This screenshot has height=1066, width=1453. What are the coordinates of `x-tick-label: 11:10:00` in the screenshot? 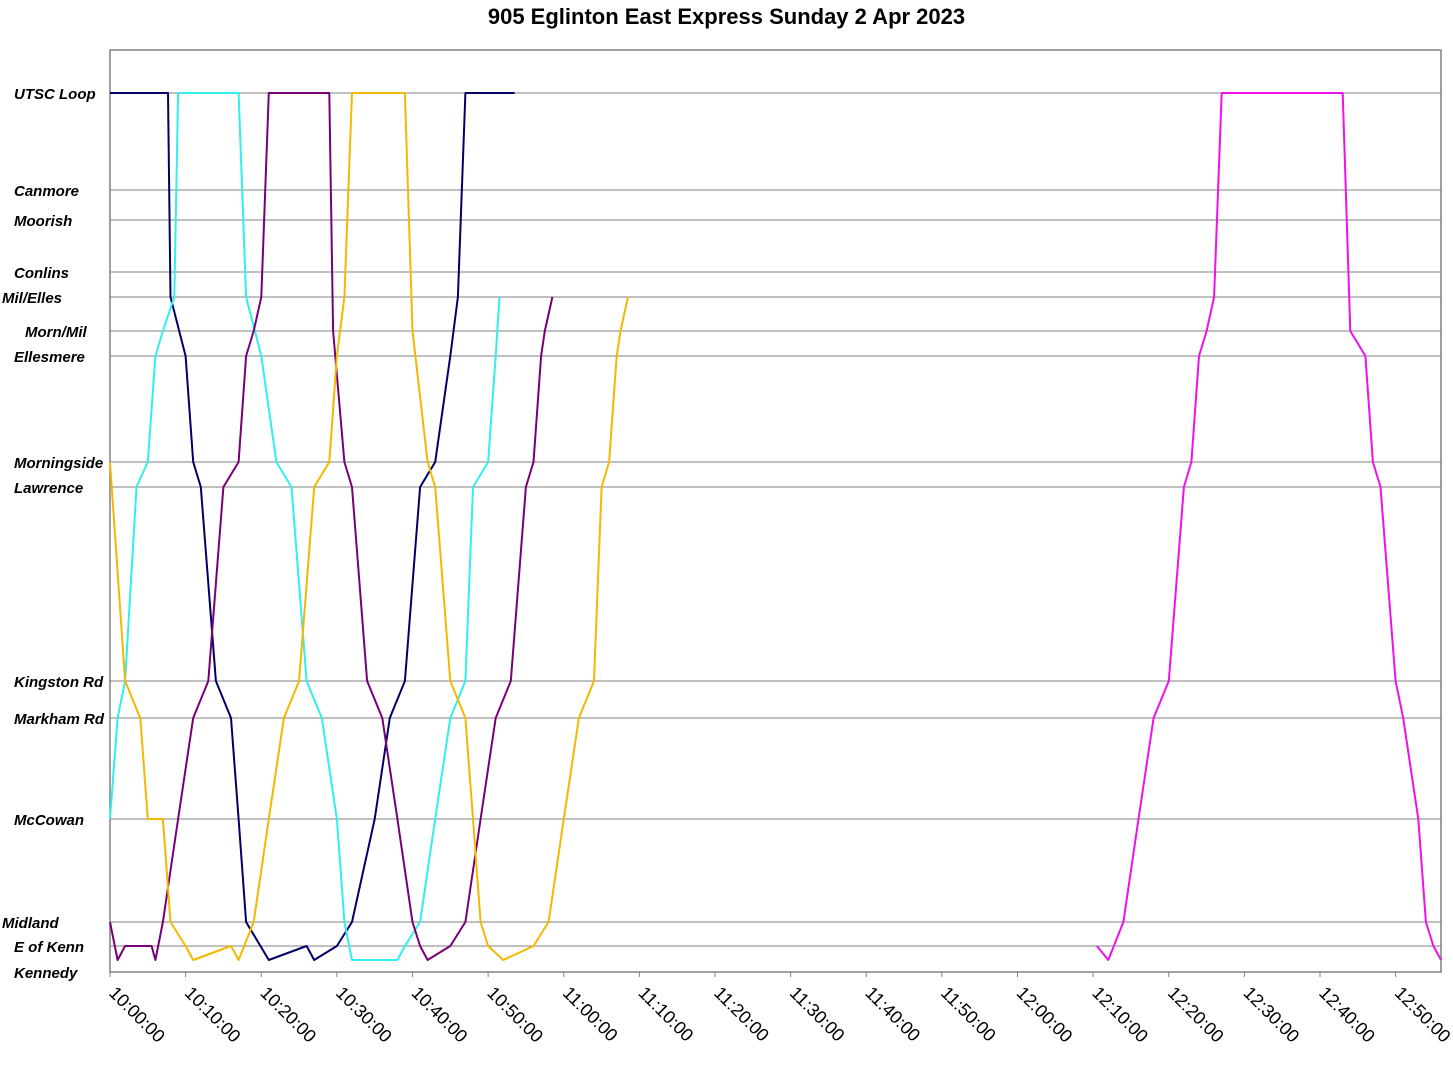 It's located at (666, 1014).